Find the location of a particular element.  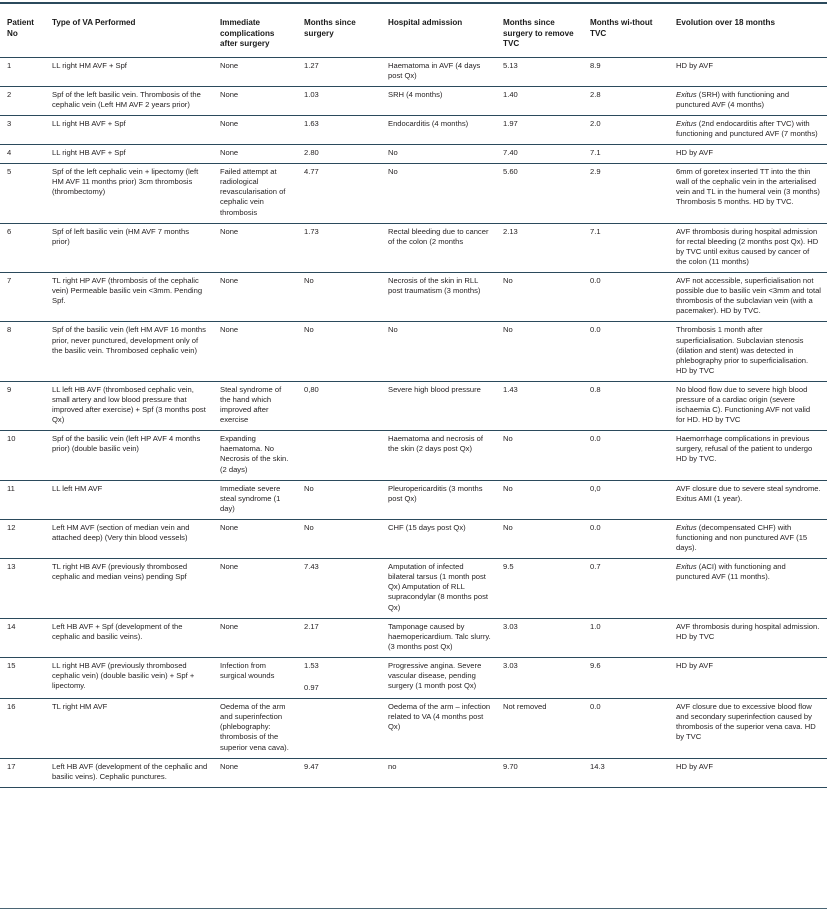

cell-patient-no: 17 is located at coordinates (23, 773).